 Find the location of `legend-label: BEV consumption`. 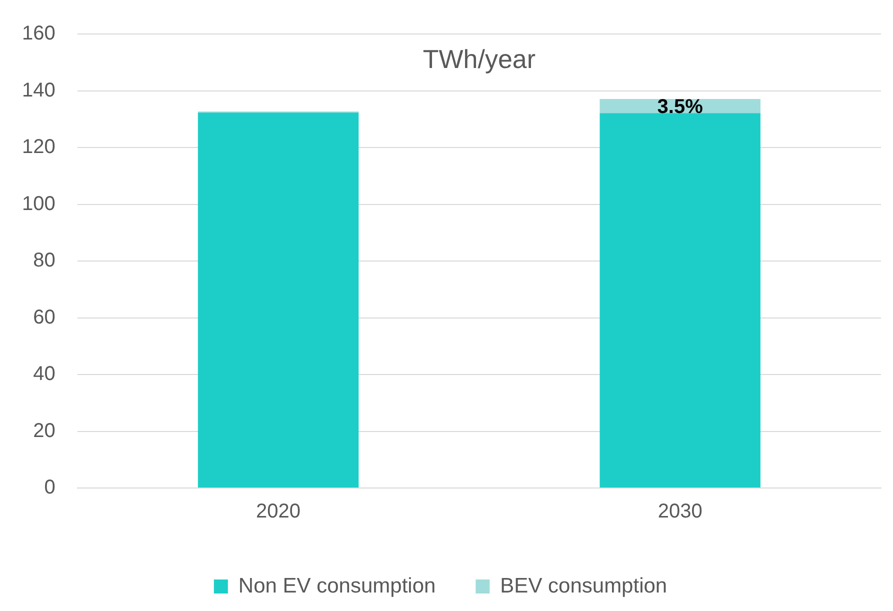

legend-label: BEV consumption is located at coordinates (584, 586).